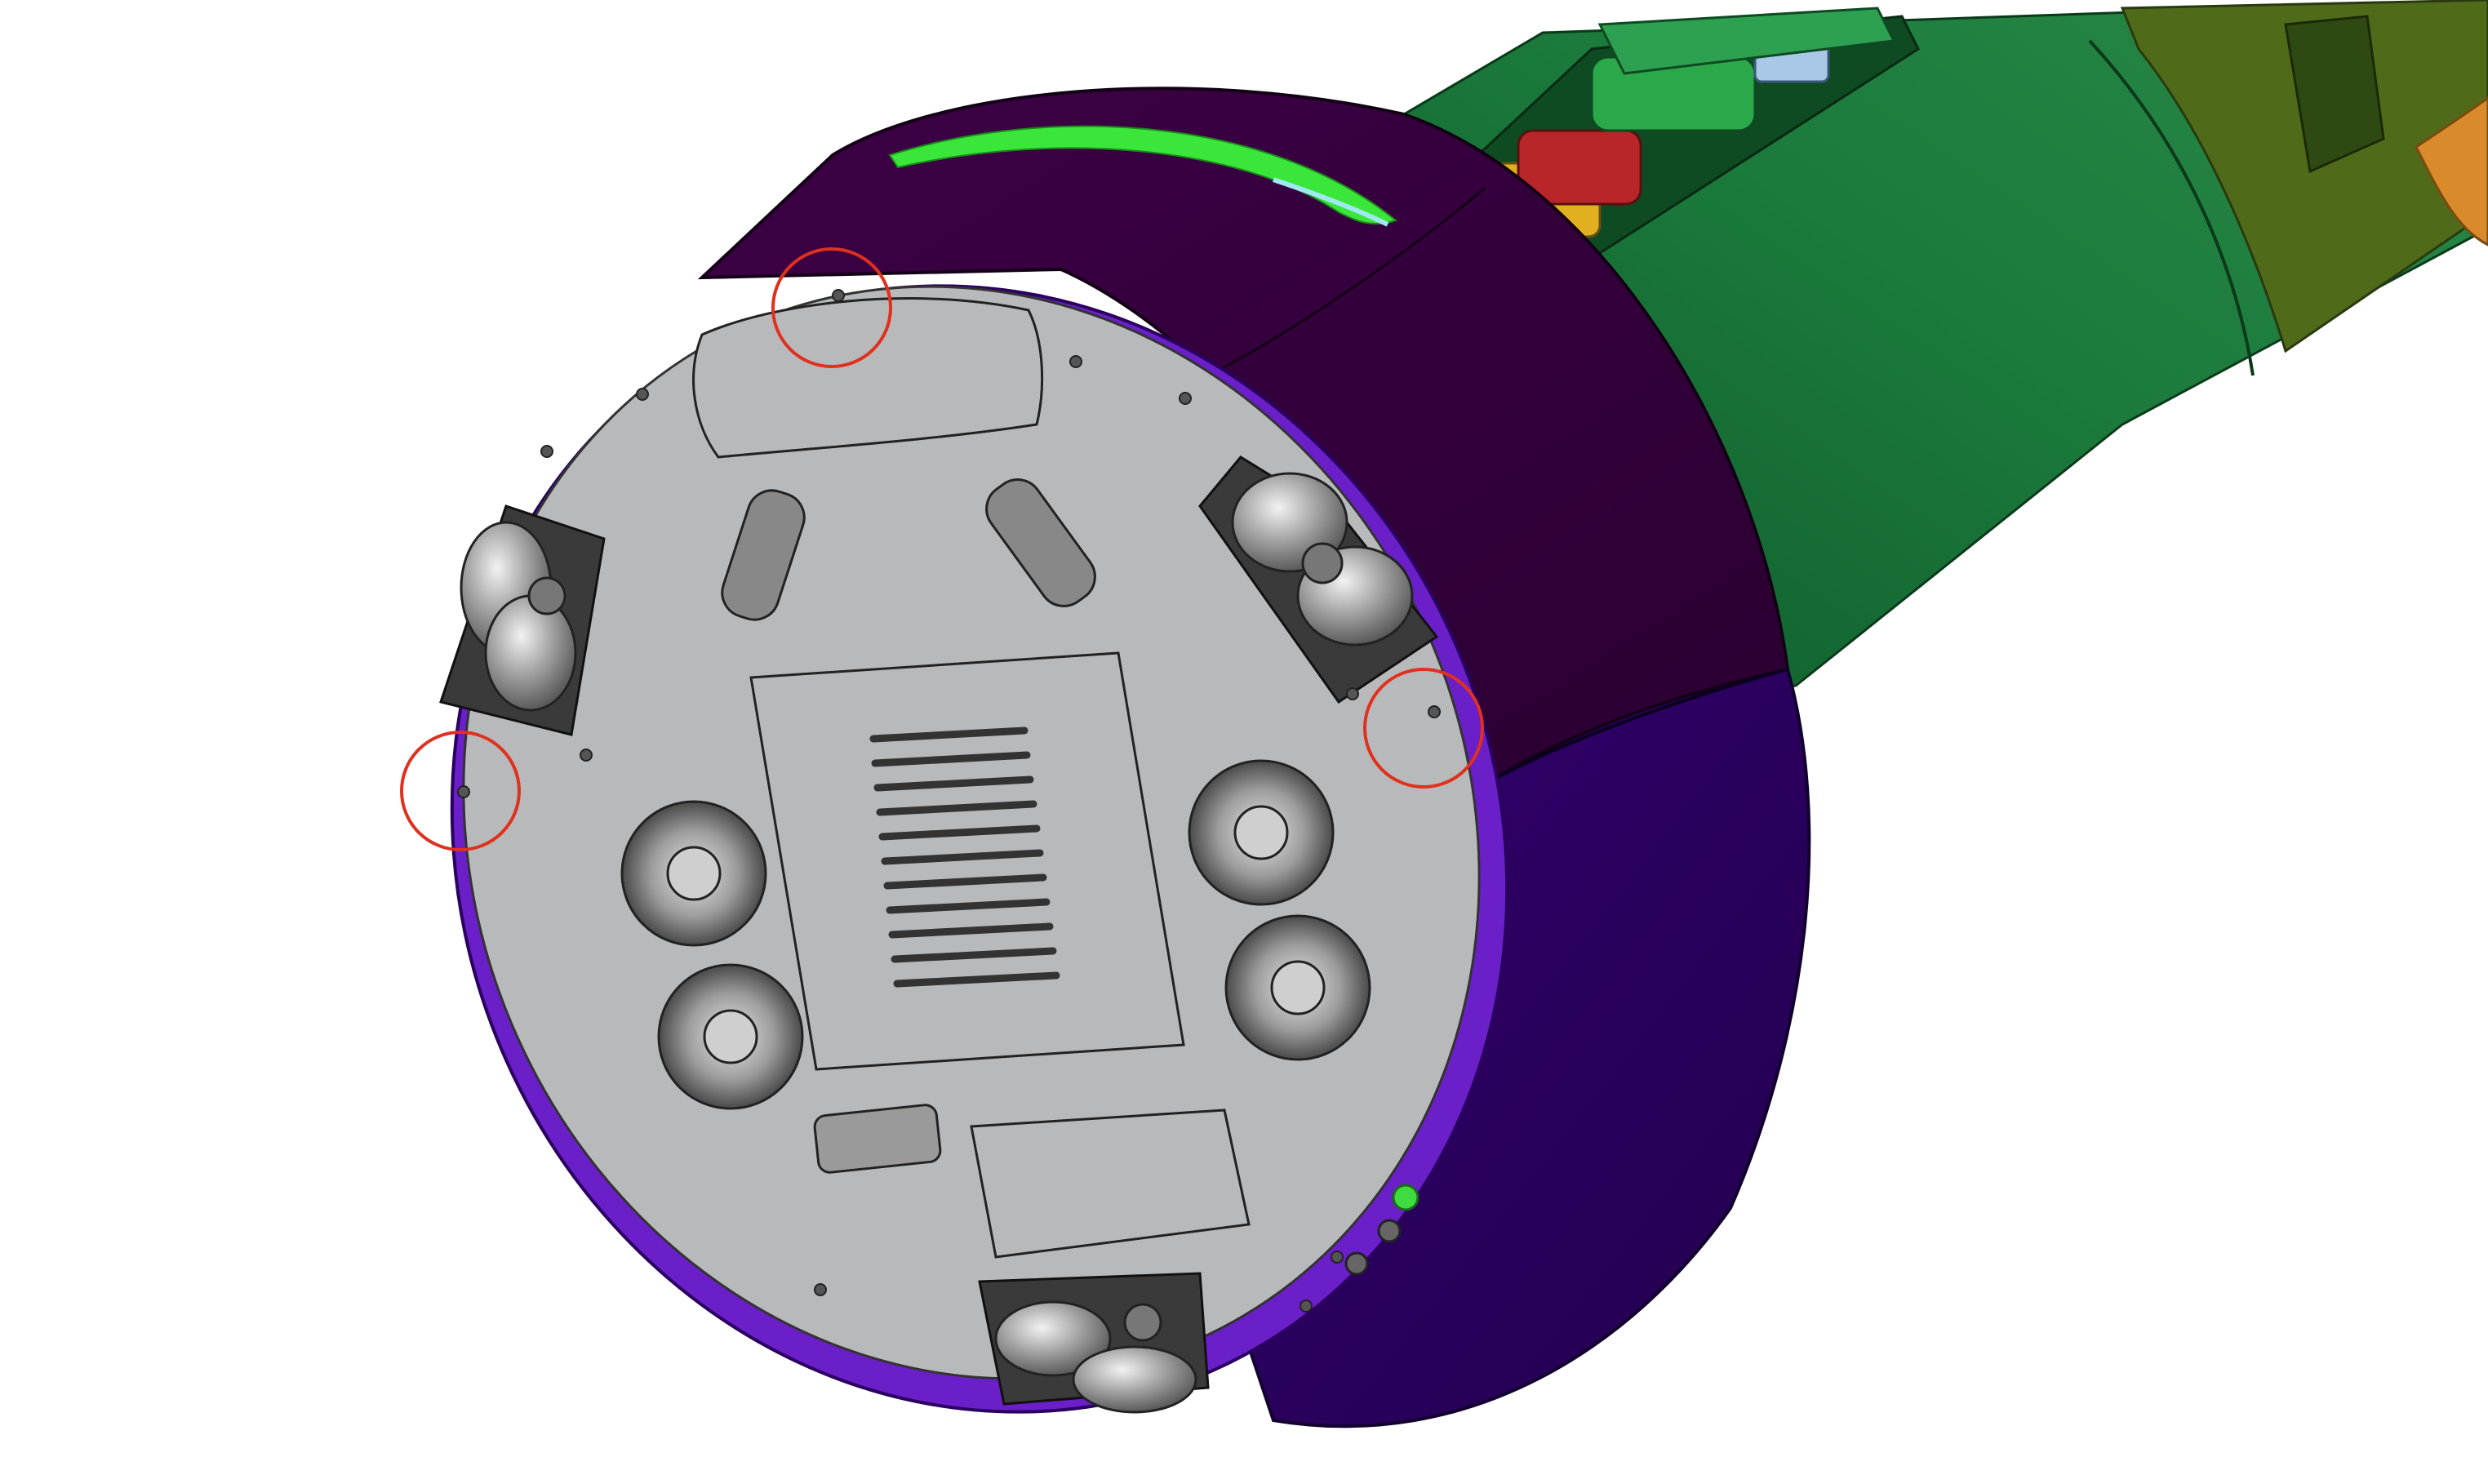 This screenshot has width=2488, height=1484. I want to click on shell-seam-horizontal, so click(1636, 726).